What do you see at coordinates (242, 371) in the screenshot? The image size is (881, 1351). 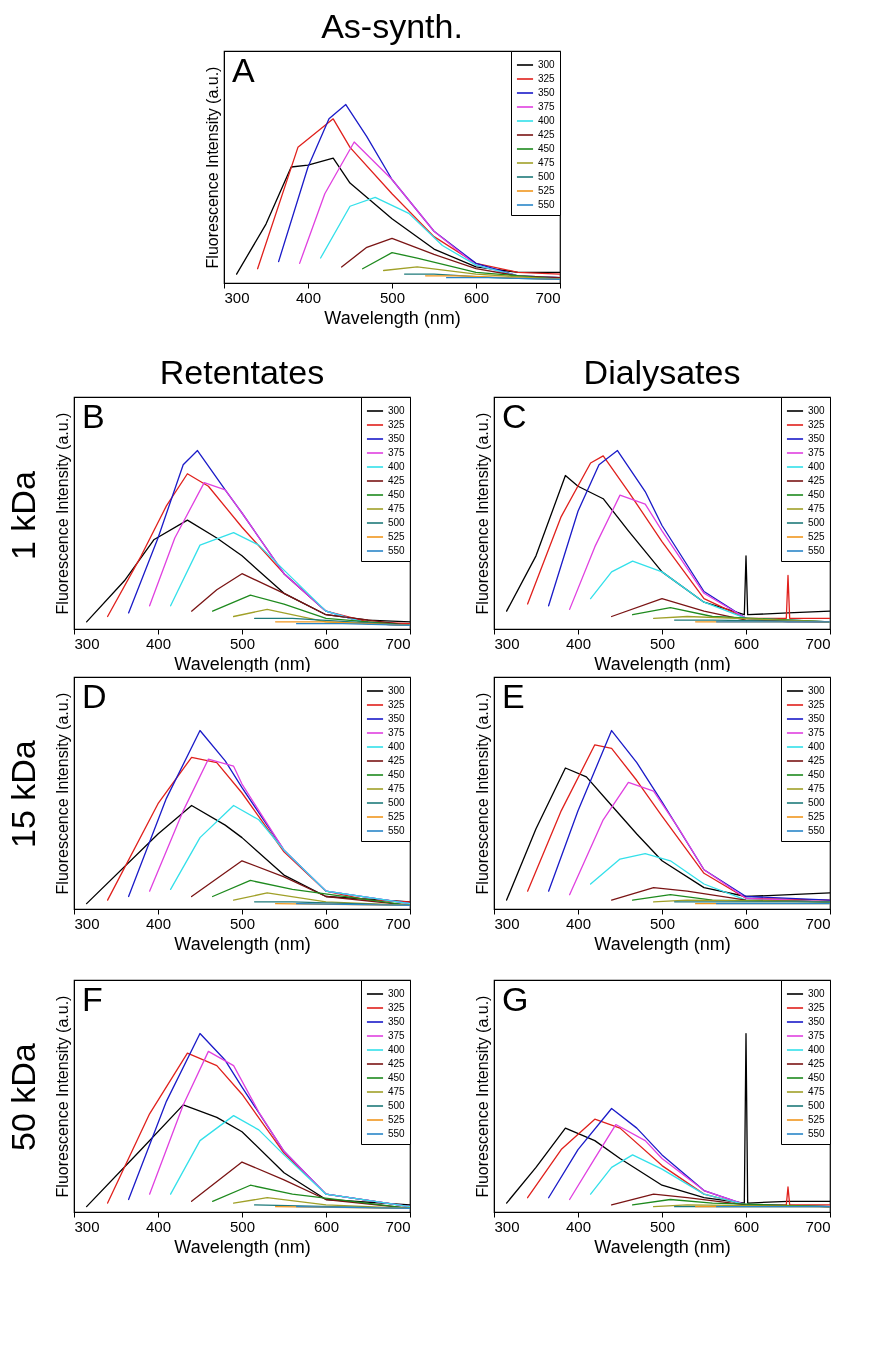 I see `chart-title: Retentates` at bounding box center [242, 371].